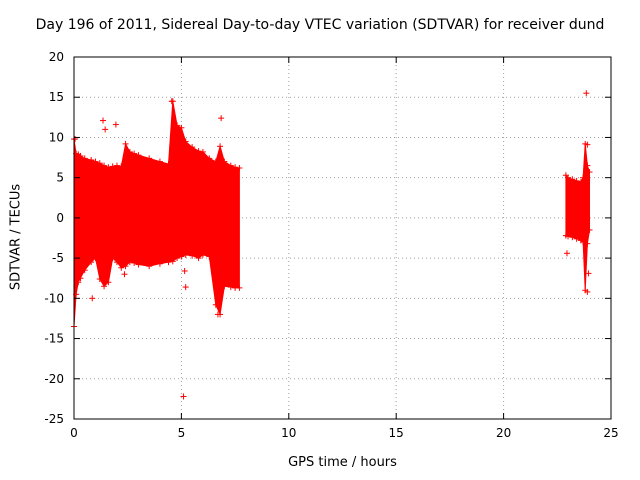  I want to click on x-tick-label: 0, so click(74, 433).